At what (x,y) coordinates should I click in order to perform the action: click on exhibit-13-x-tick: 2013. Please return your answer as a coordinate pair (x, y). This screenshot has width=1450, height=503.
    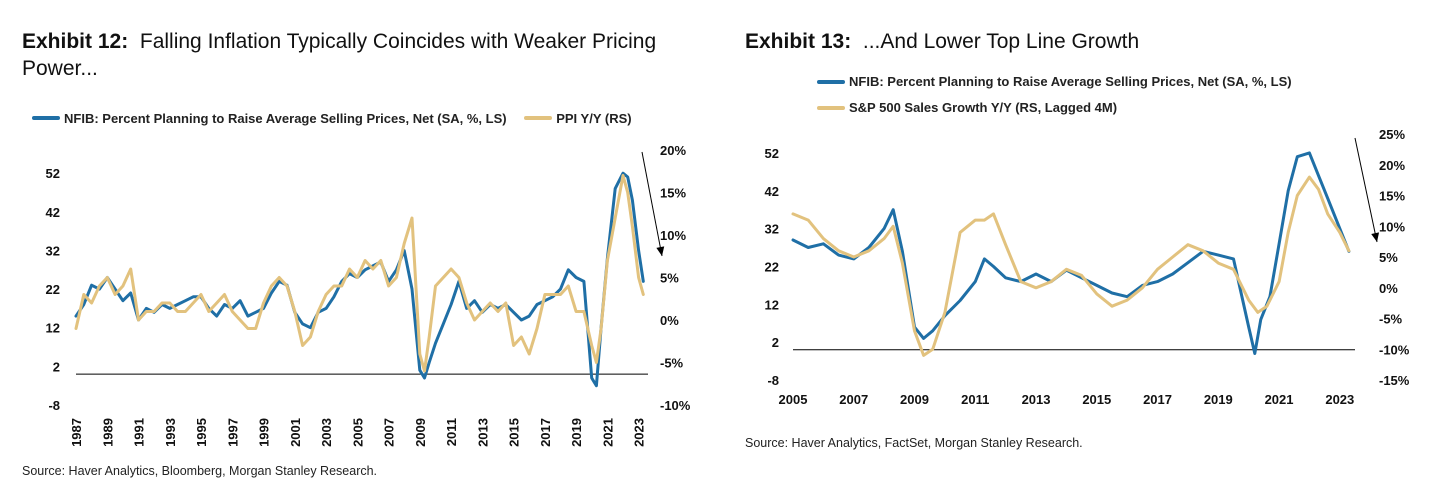
    Looking at the image, I should click on (1036, 399).